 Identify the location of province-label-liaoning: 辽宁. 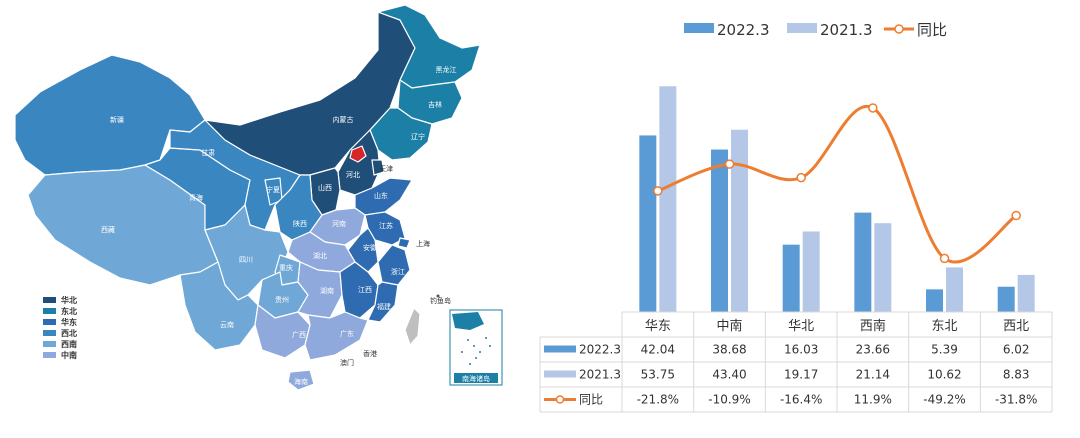
(418, 136).